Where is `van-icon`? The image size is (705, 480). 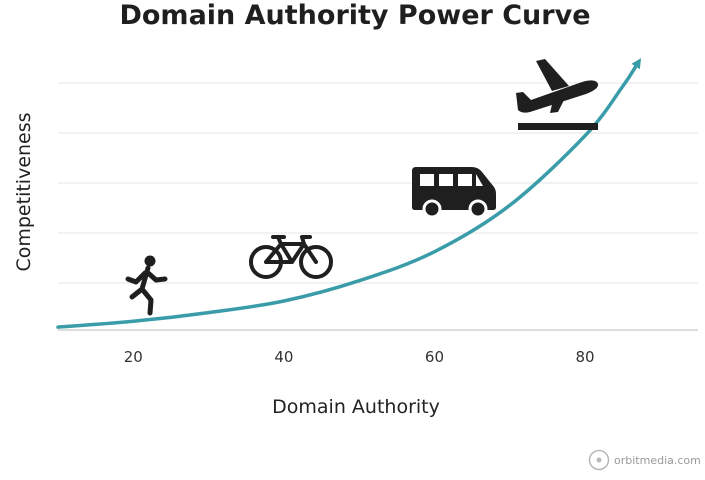
van-icon is located at coordinates (454, 193).